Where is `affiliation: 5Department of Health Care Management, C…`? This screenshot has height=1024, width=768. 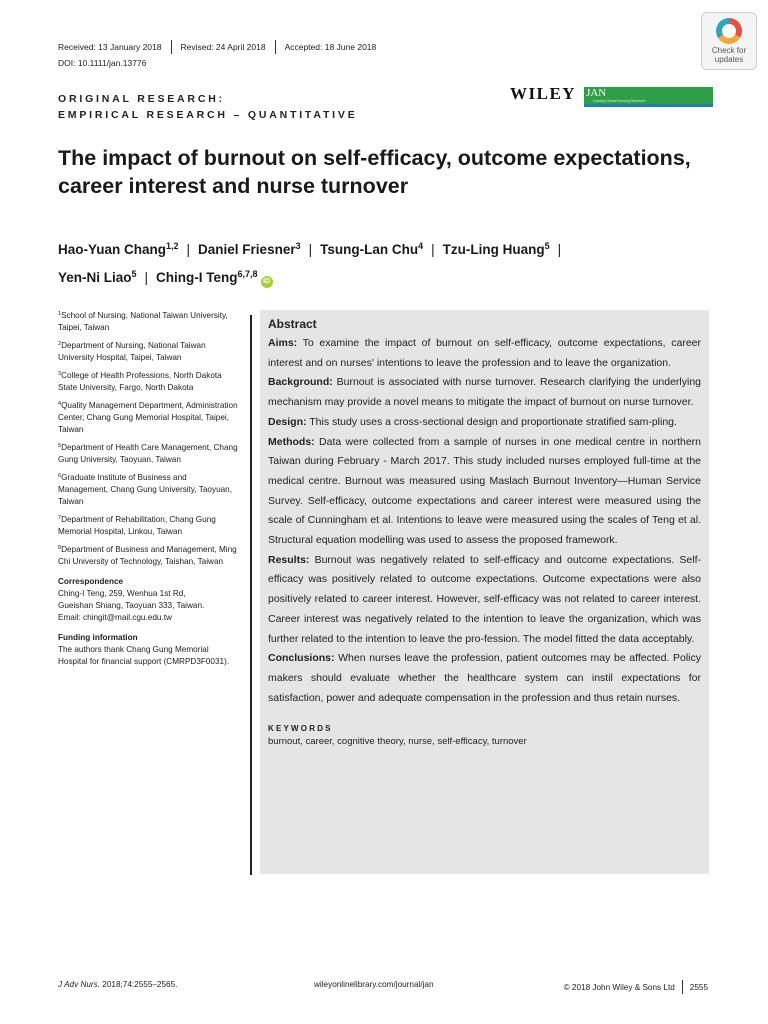 affiliation: 5Department of Health Care Management, C… is located at coordinates (148, 453).